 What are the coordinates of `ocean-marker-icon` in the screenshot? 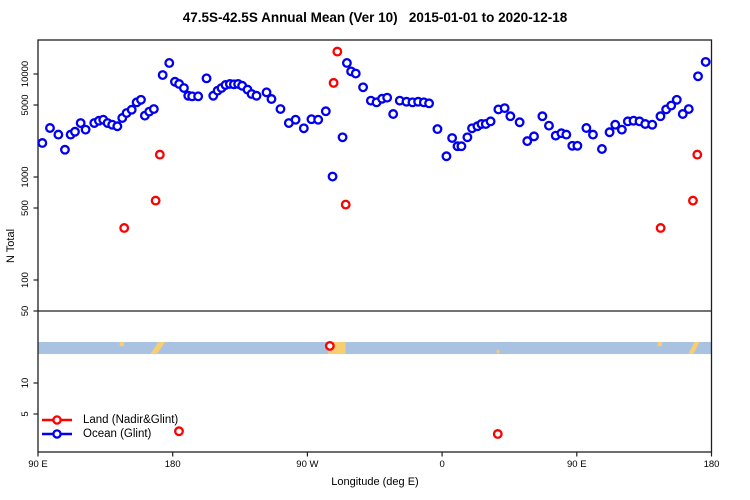 It's located at (57, 434).